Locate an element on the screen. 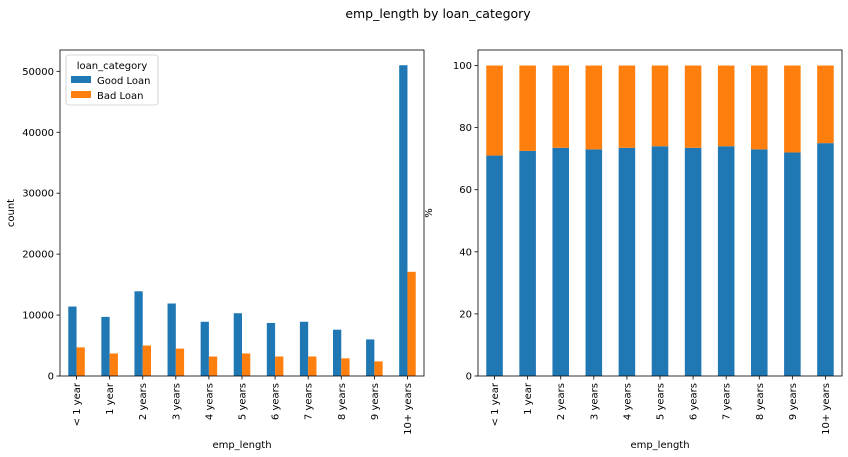  y-tick-label-4: 80 is located at coordinates (465, 128).